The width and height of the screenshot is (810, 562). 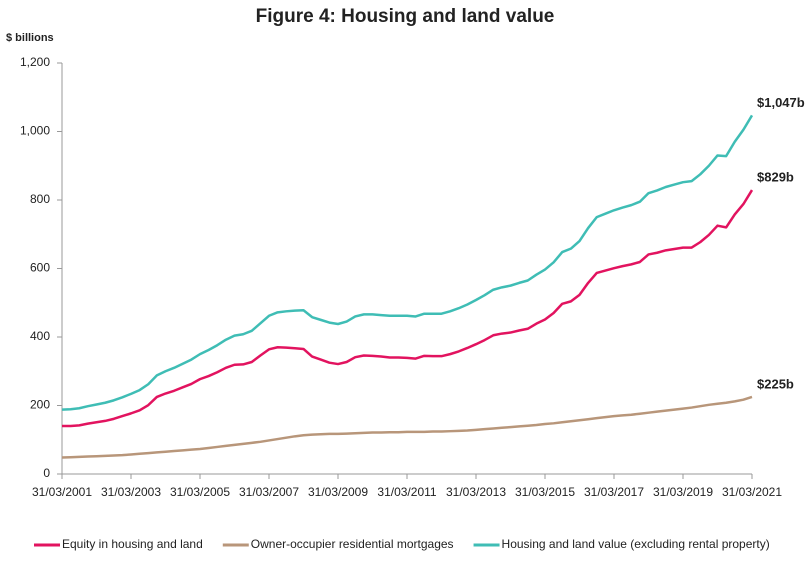 I want to click on x-tick-label: 31/03/2017, so click(x=614, y=492).